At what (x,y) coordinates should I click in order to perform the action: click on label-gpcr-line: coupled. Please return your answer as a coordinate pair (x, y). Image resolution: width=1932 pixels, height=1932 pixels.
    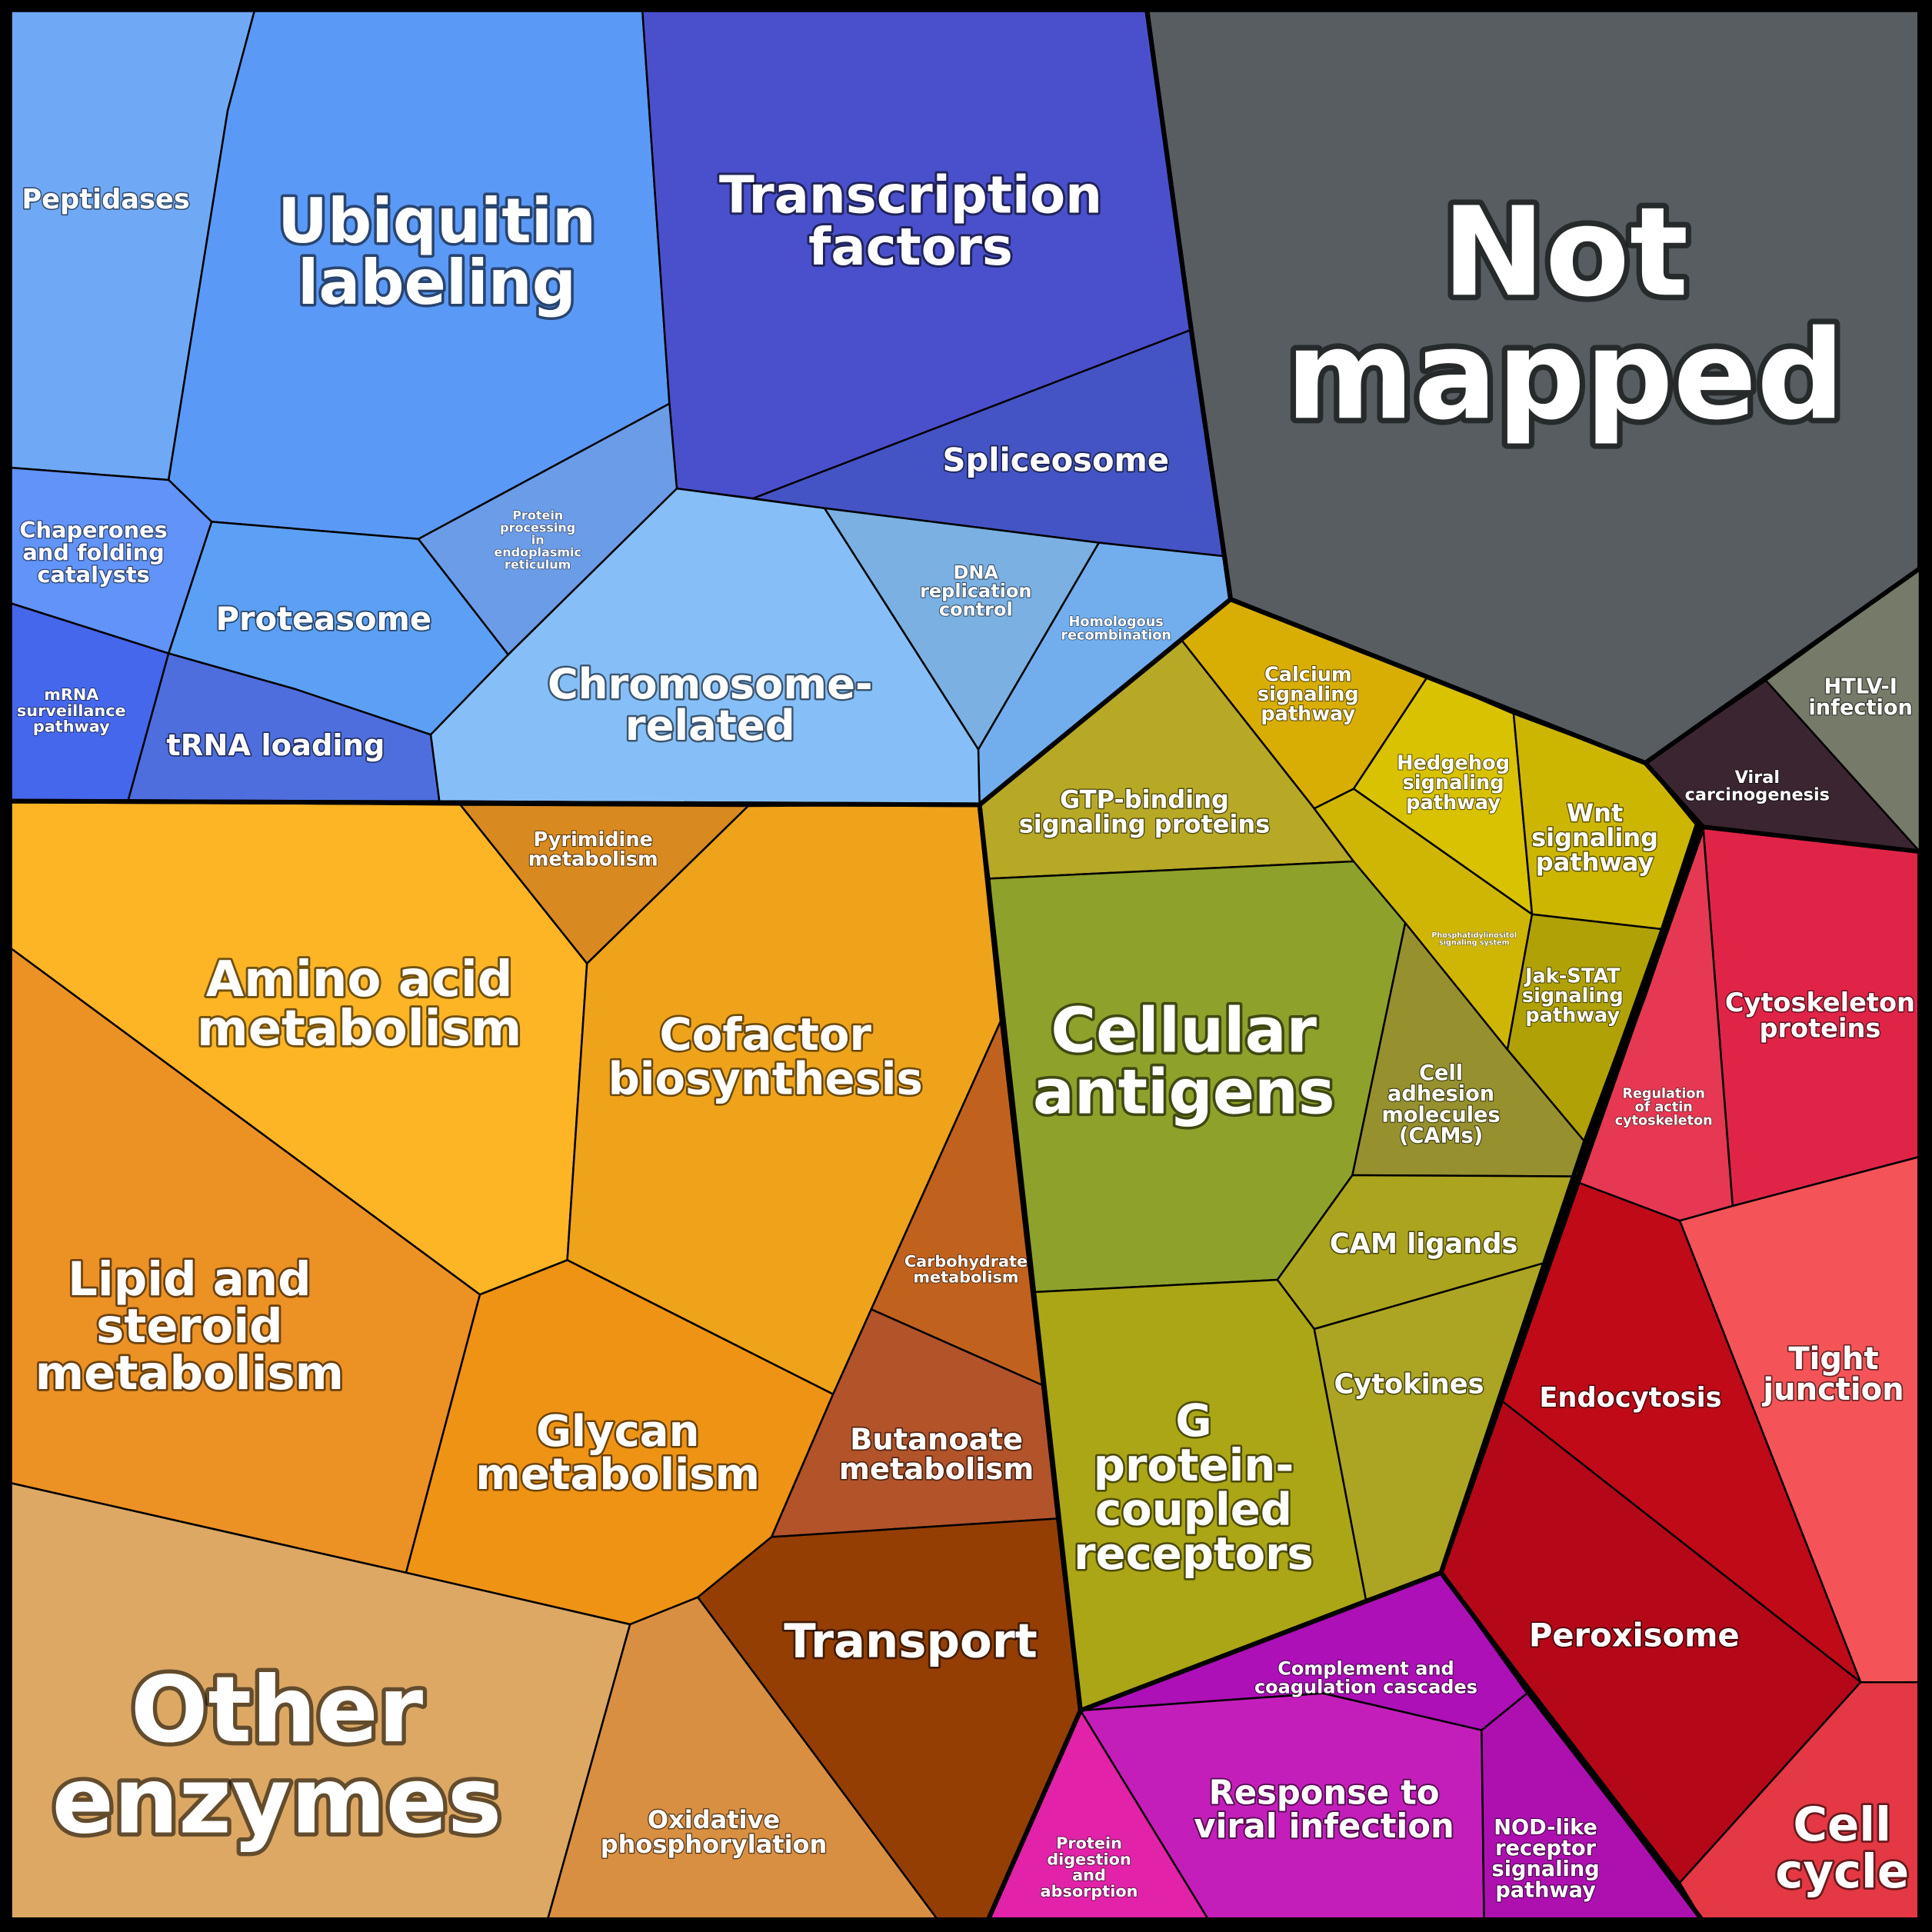
    Looking at the image, I should click on (1193, 1509).